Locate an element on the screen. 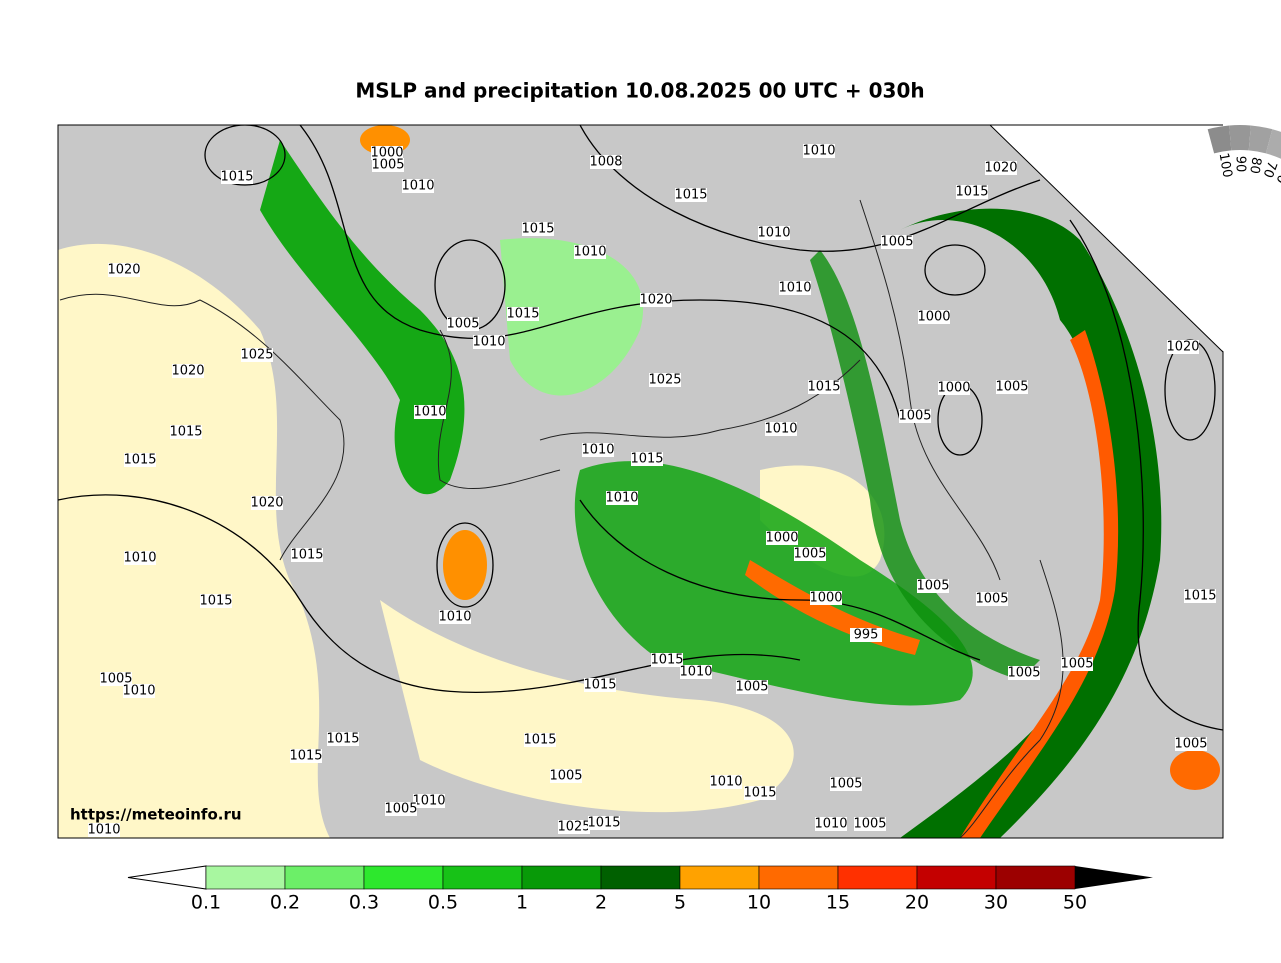  isobar-label: 1008 is located at coordinates (605, 162).